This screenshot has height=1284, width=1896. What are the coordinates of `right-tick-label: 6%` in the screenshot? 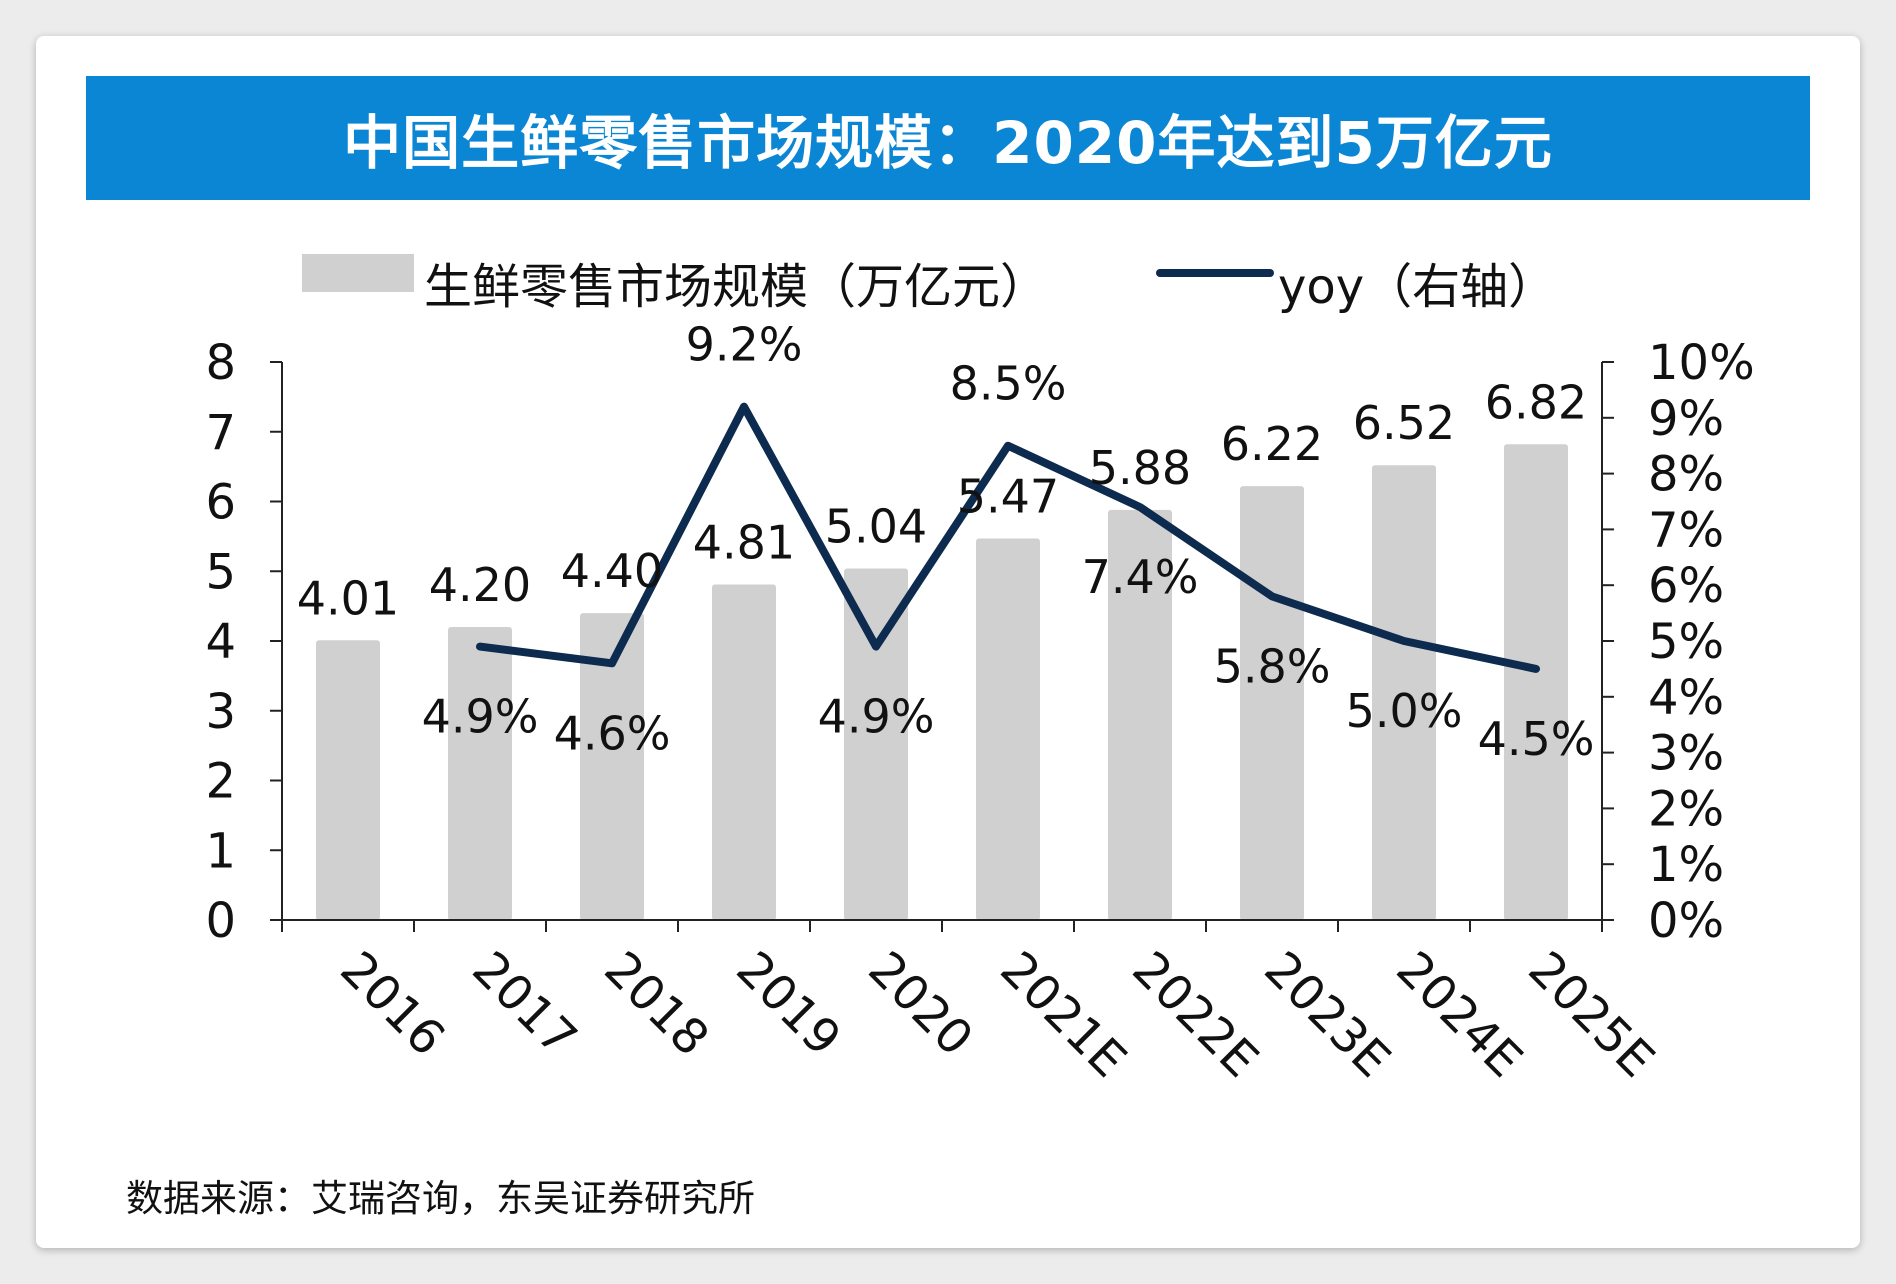 It's located at (1686, 586).